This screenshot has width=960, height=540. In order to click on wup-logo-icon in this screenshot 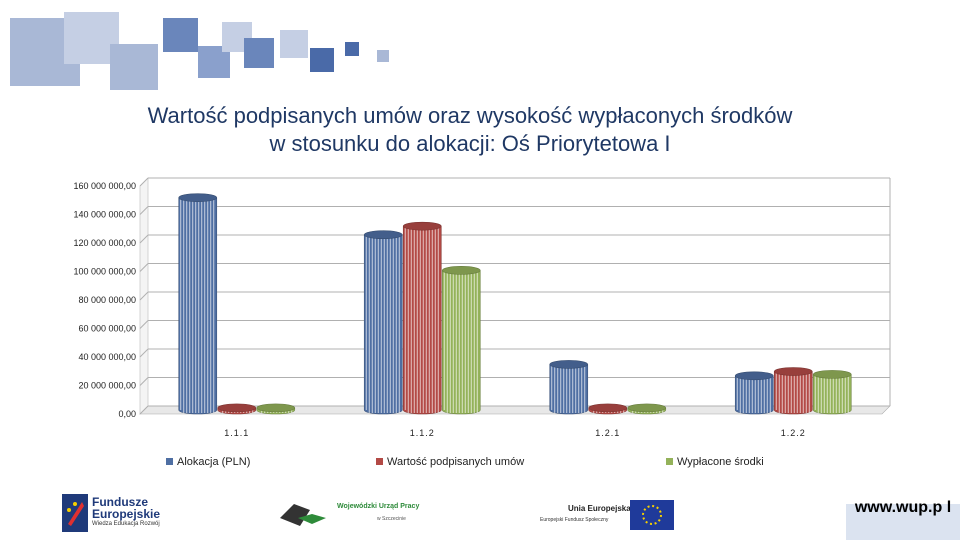, I will do `click(303, 515)`.